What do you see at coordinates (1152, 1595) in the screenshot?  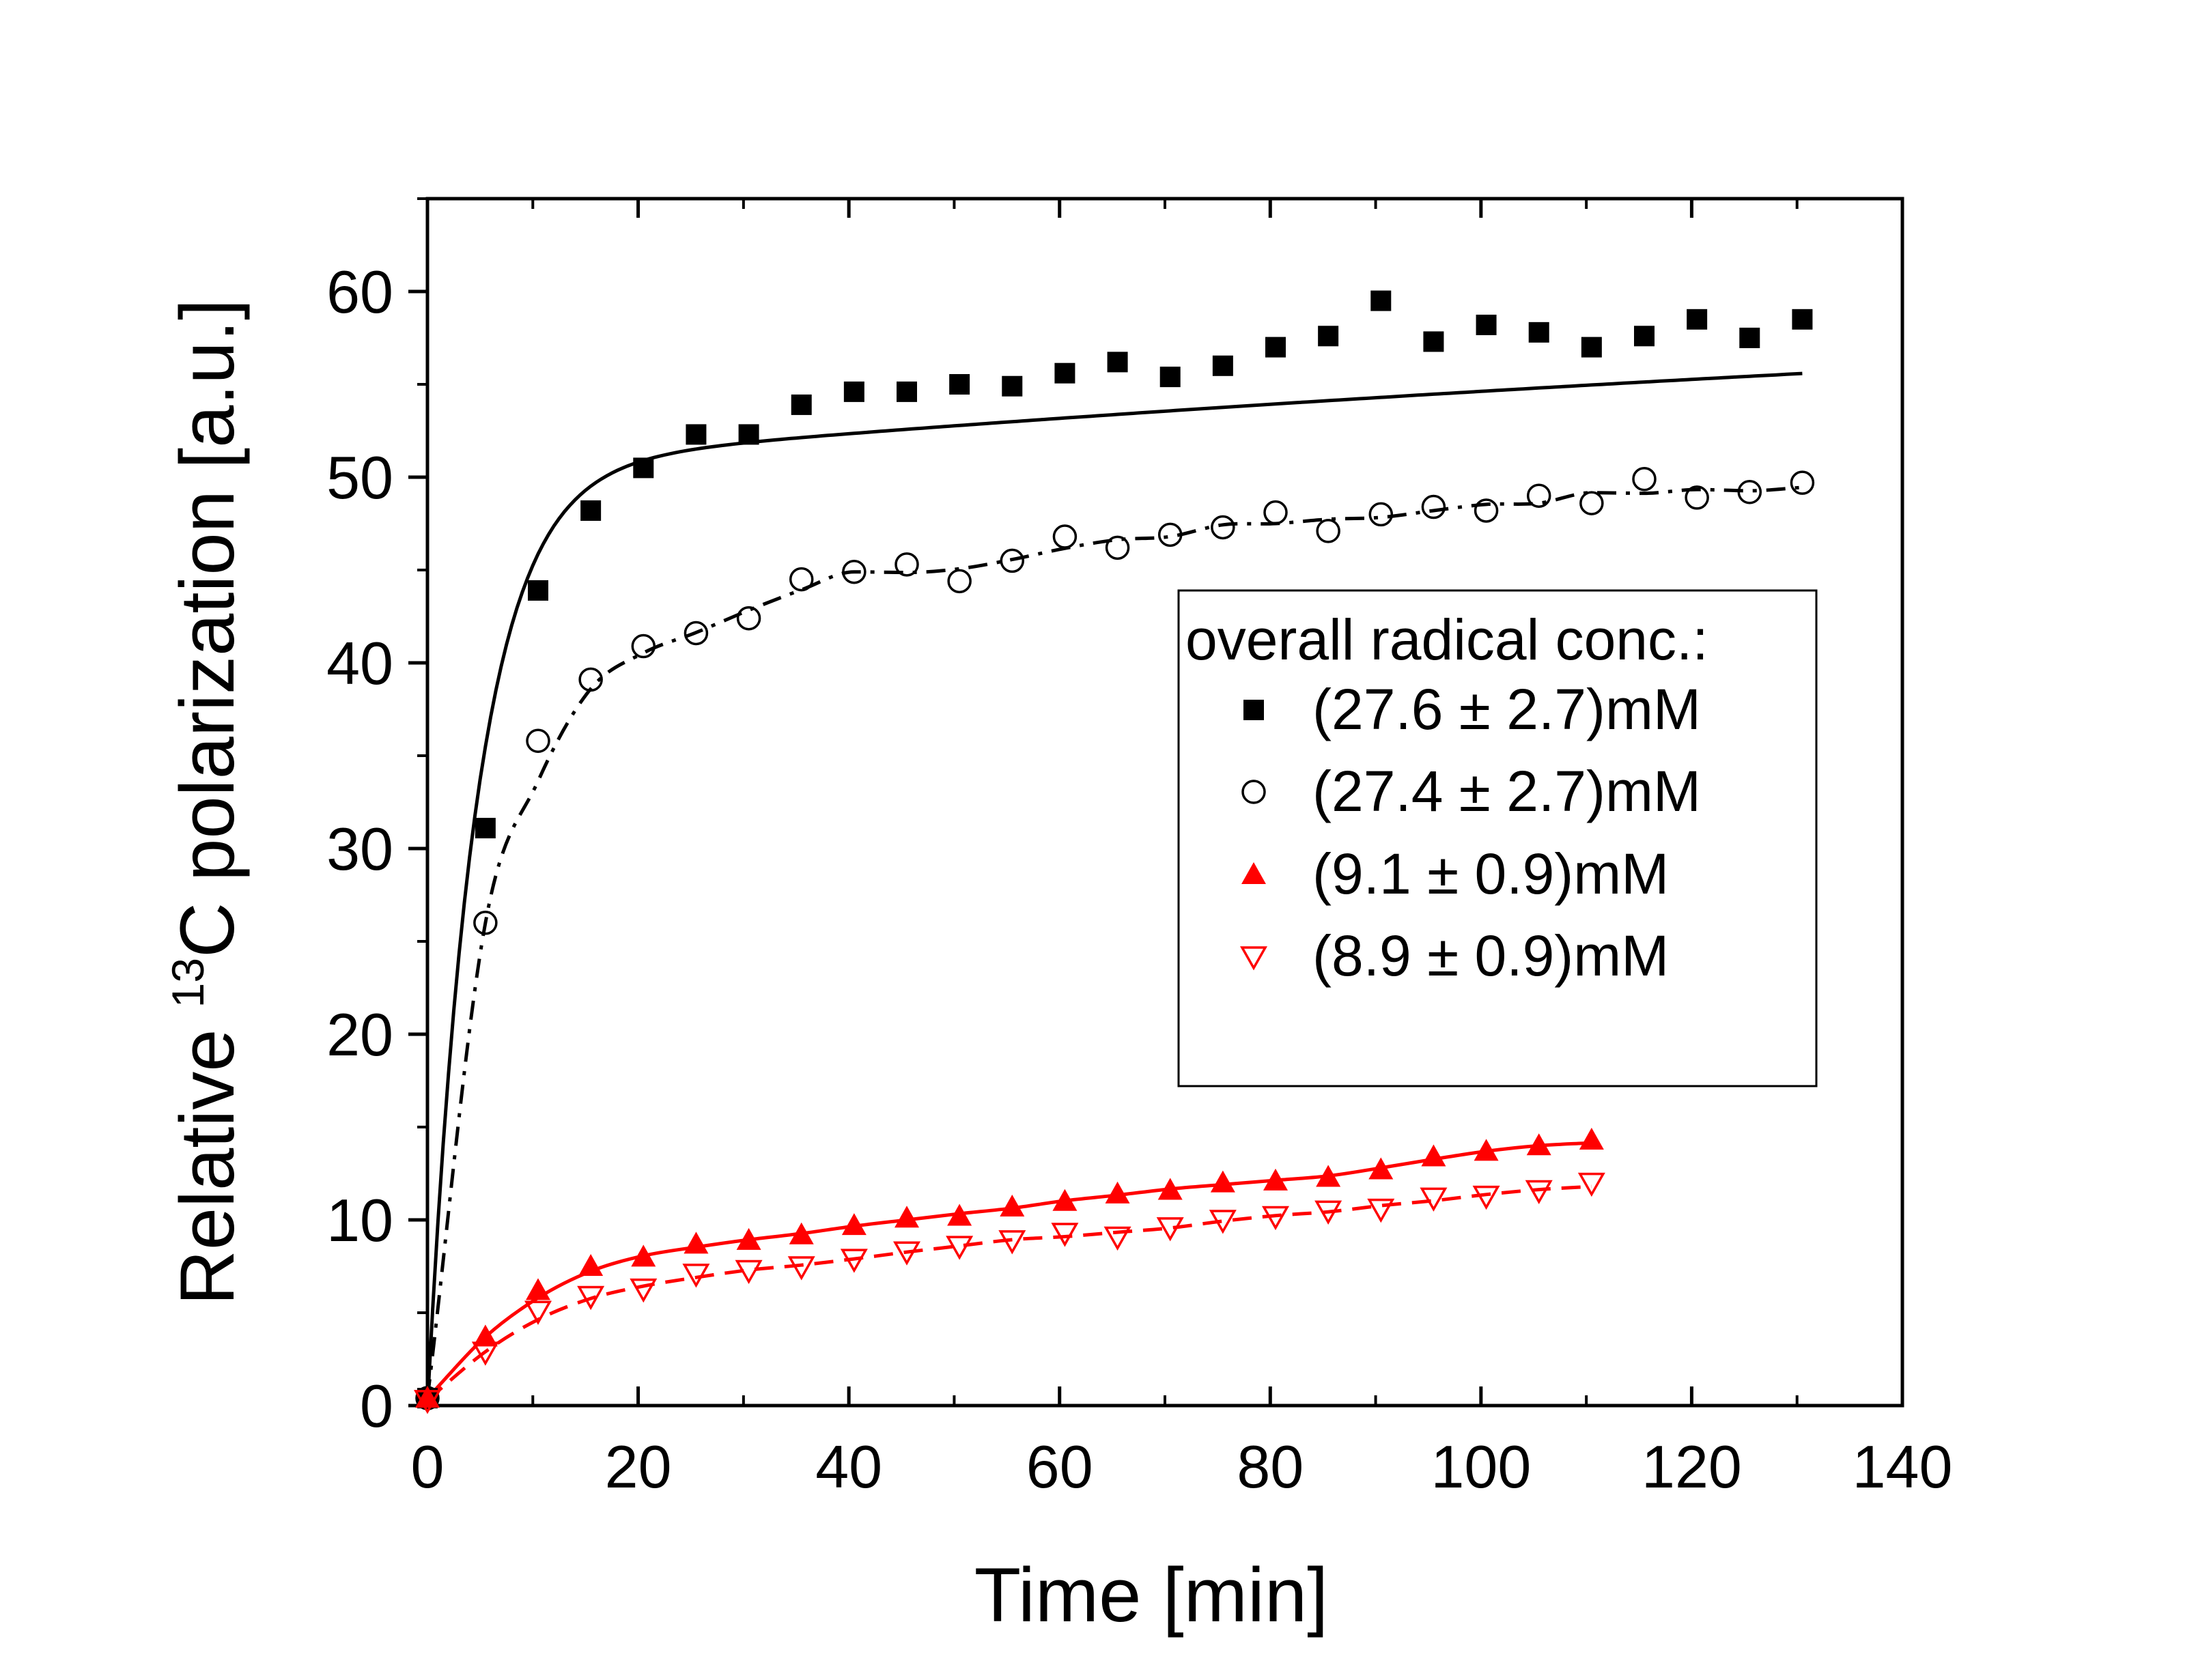 I see `x-axis-label: Time [min]` at bounding box center [1152, 1595].